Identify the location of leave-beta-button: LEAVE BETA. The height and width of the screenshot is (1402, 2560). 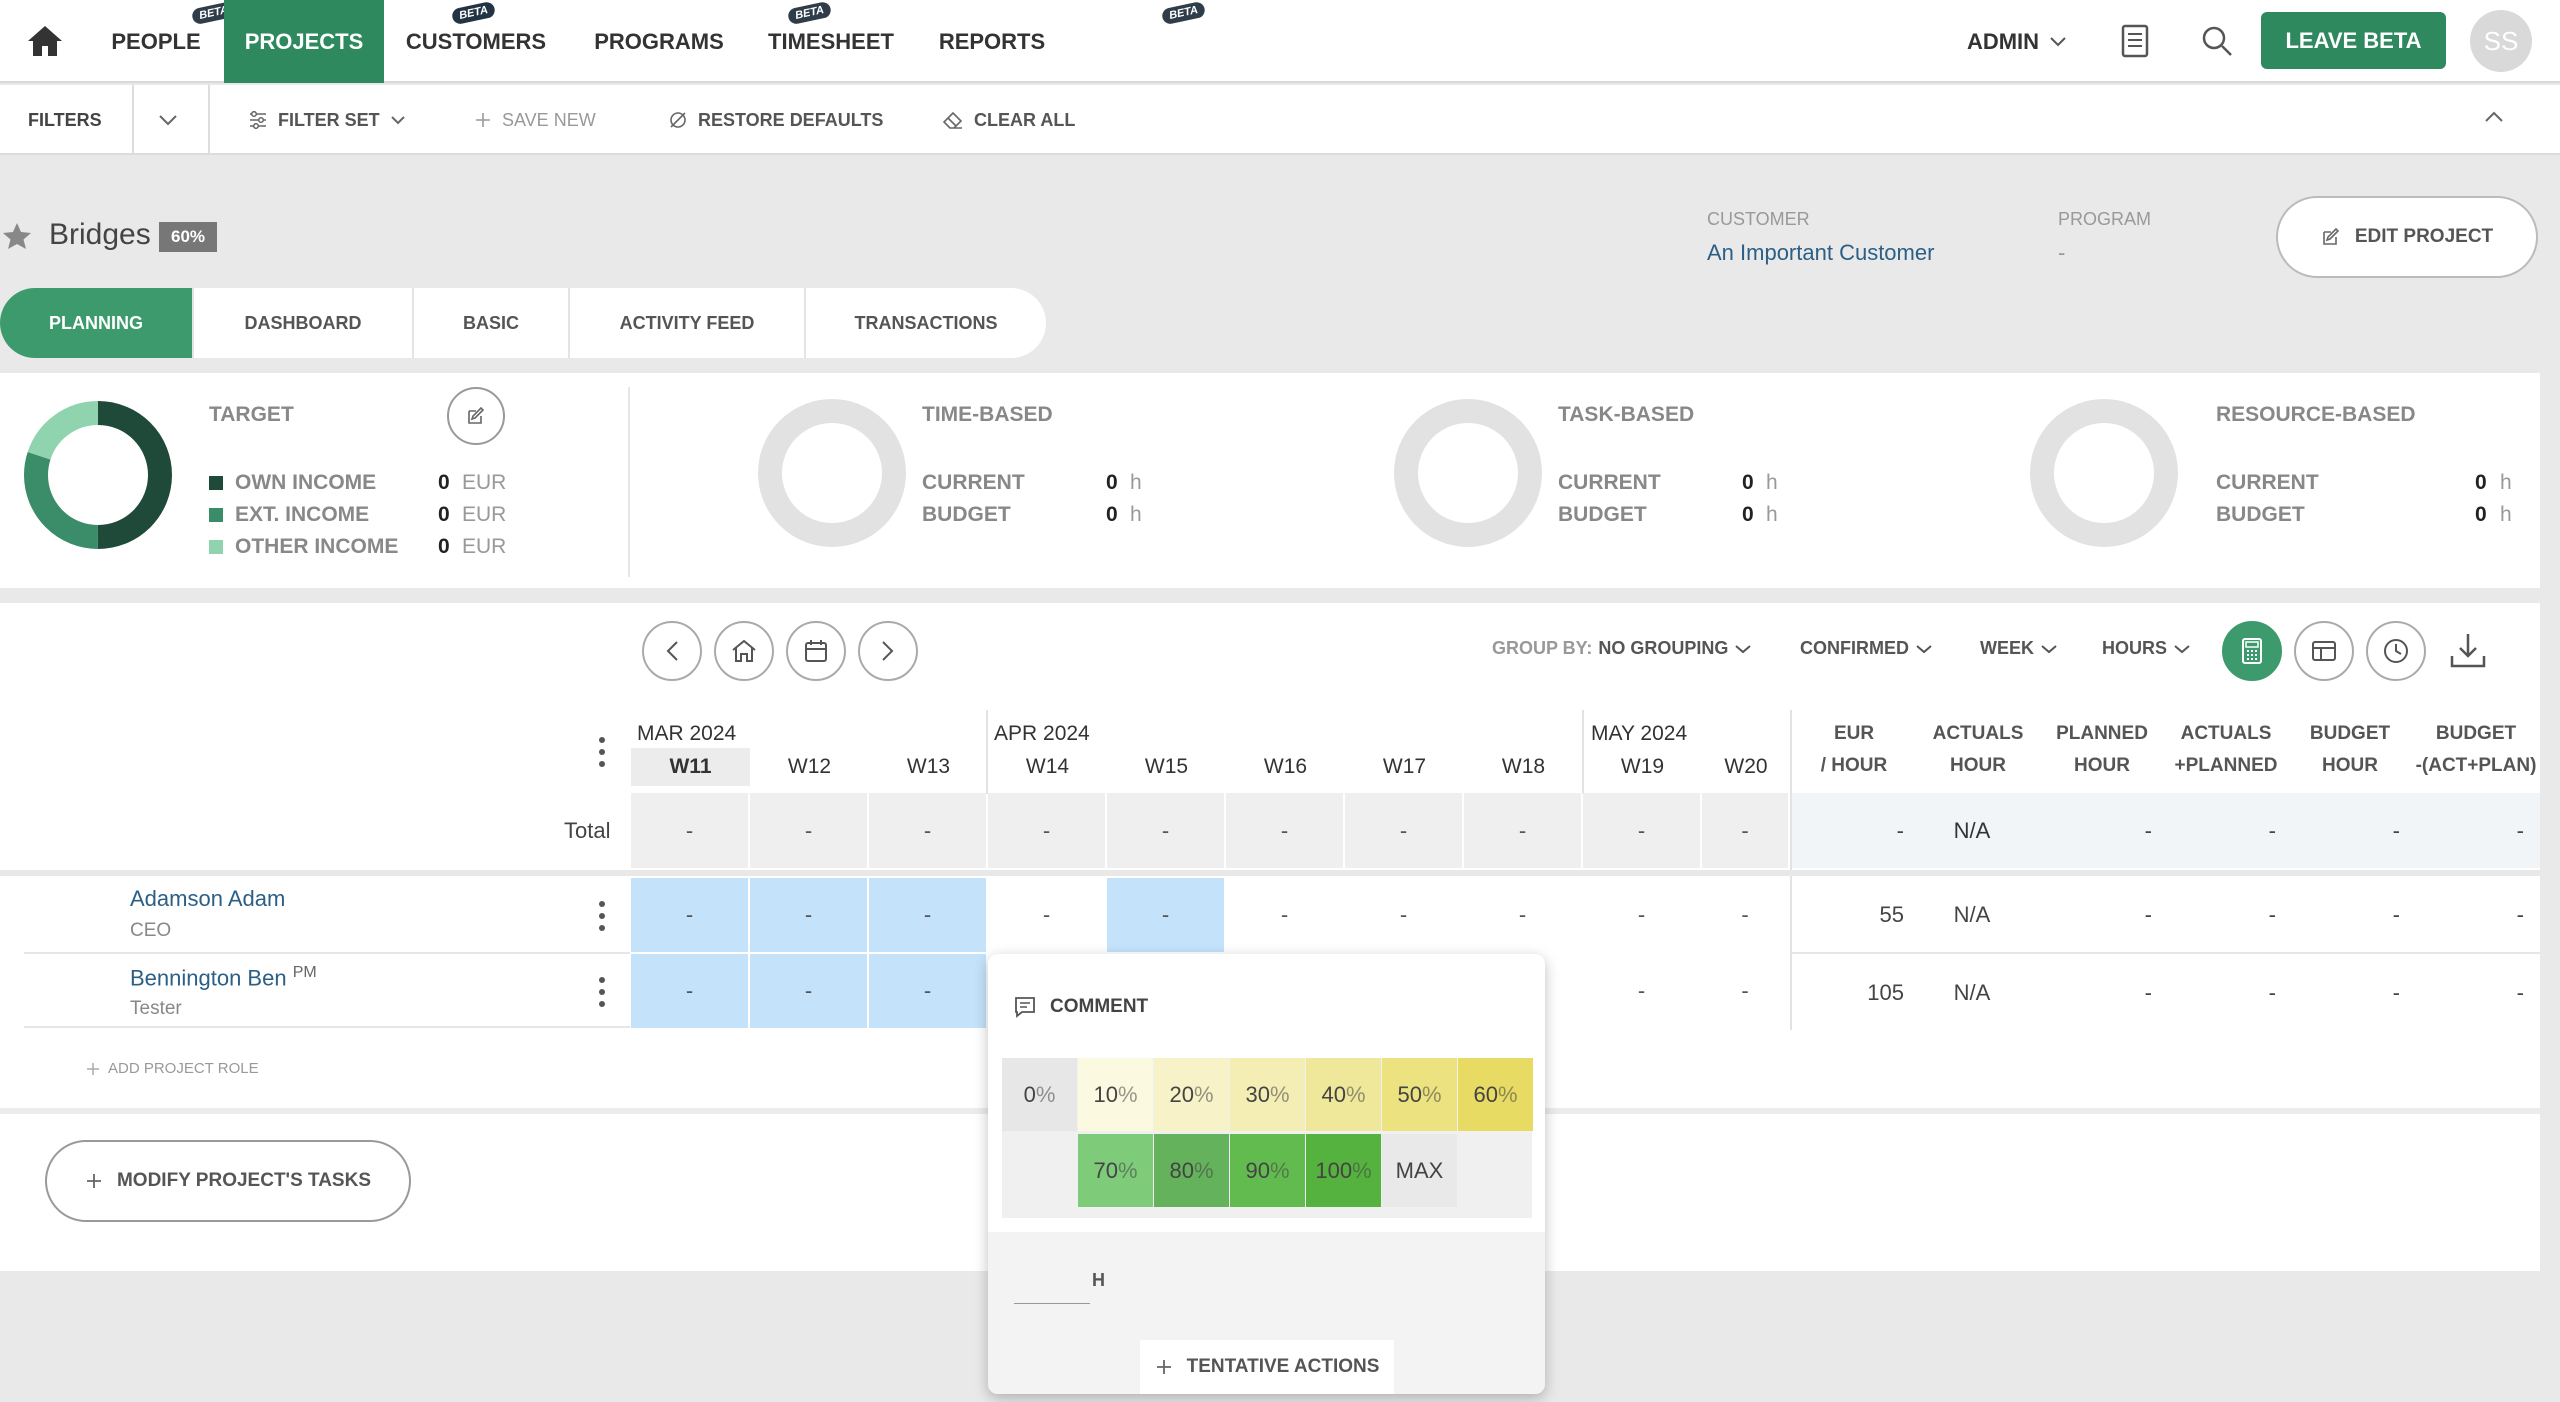
(2353, 40).